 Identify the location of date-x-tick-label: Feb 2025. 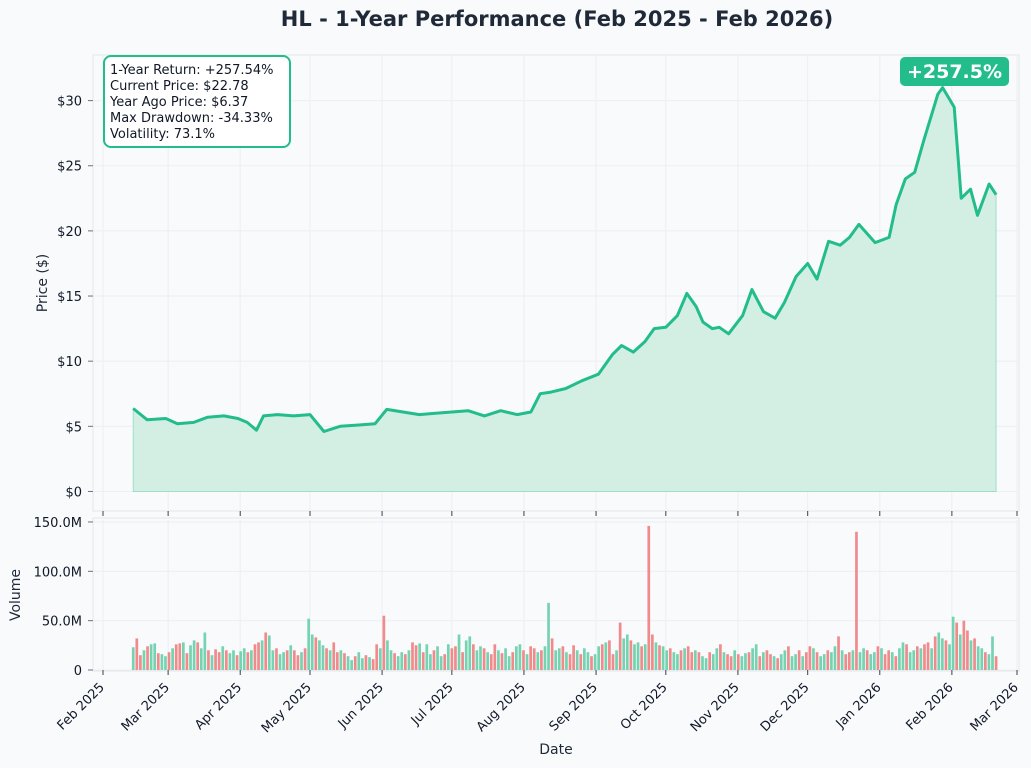
(81, 706).